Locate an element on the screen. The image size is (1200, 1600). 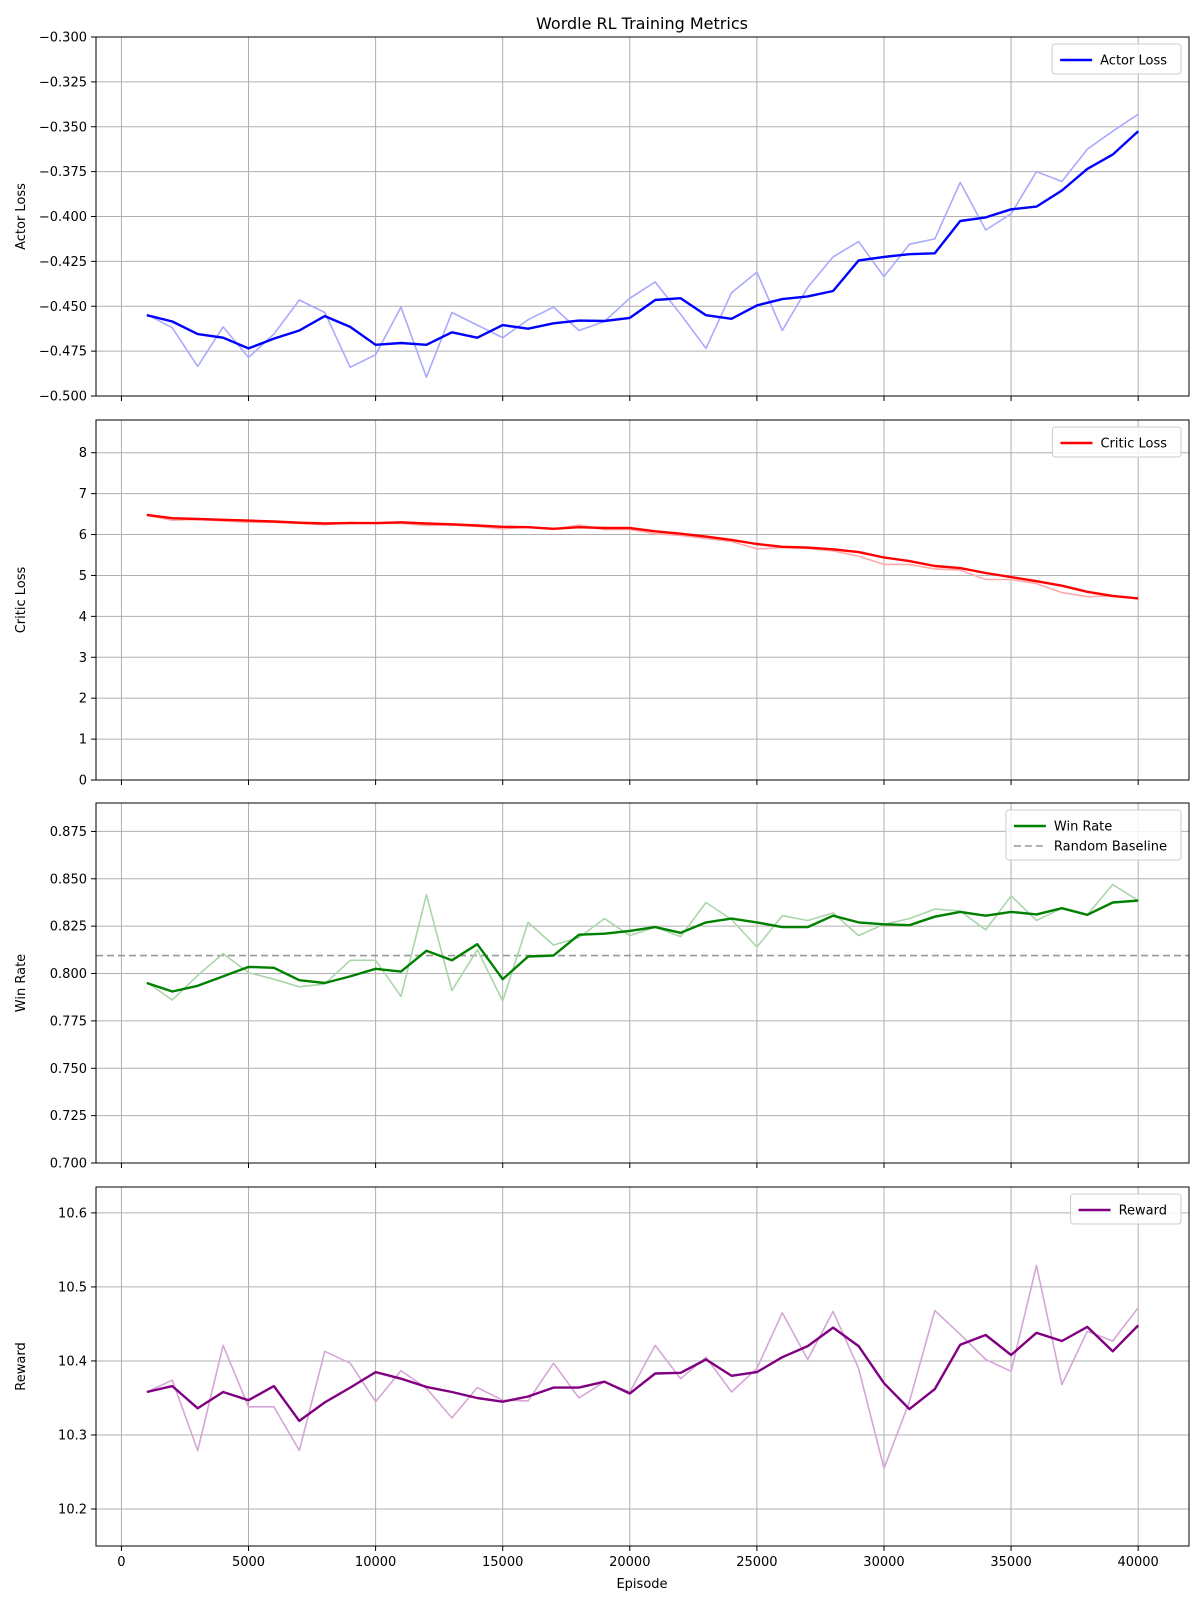
figure-title: Wordle RL Training Metrics is located at coordinates (642, 23).